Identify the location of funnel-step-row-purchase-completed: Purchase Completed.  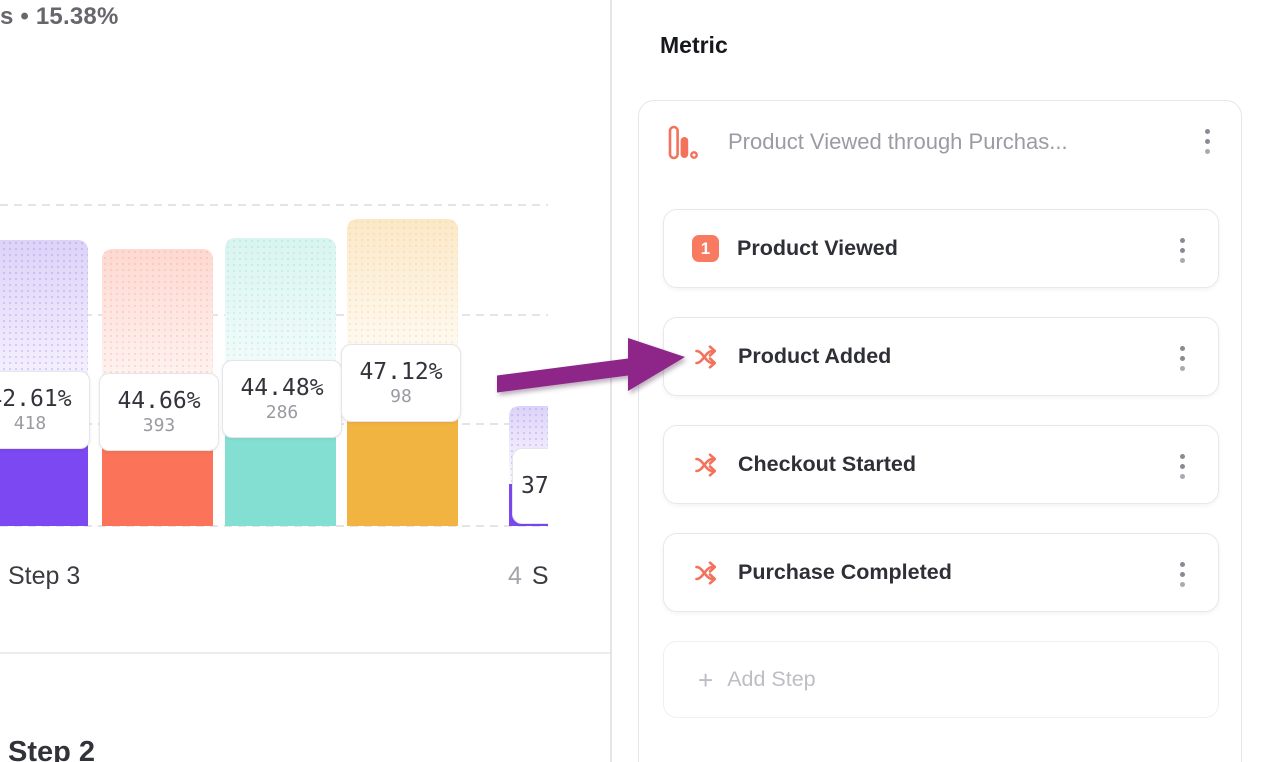
(941, 572).